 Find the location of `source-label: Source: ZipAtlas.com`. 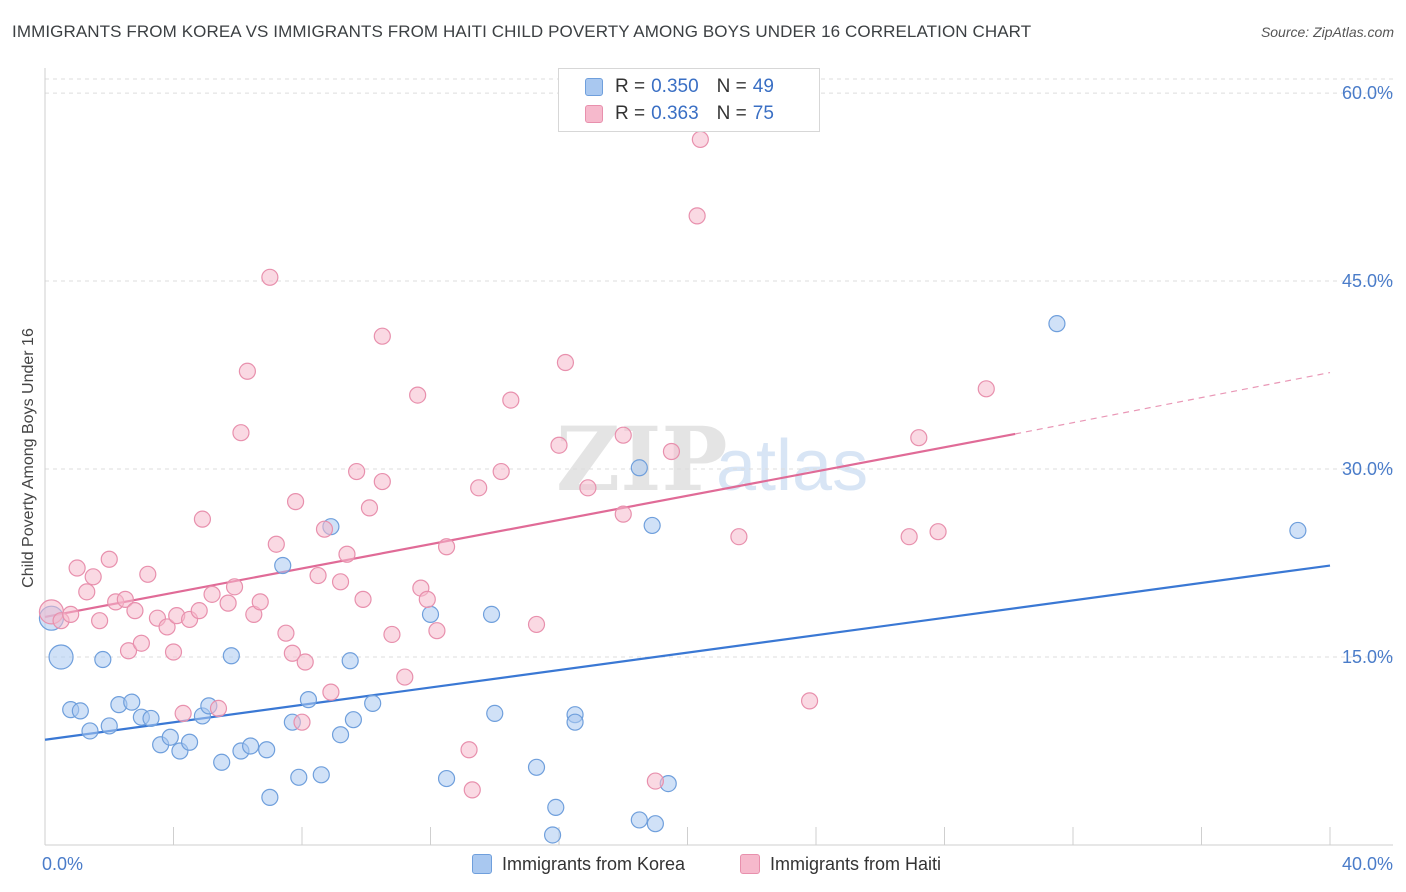

source-label: Source: ZipAtlas.com is located at coordinates (1327, 32).